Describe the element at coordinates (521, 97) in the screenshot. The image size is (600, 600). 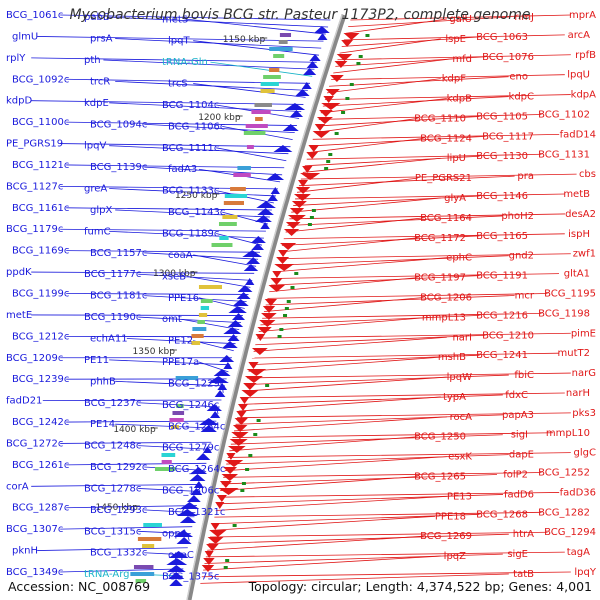
I see `gene-label: kdpC` at that location.